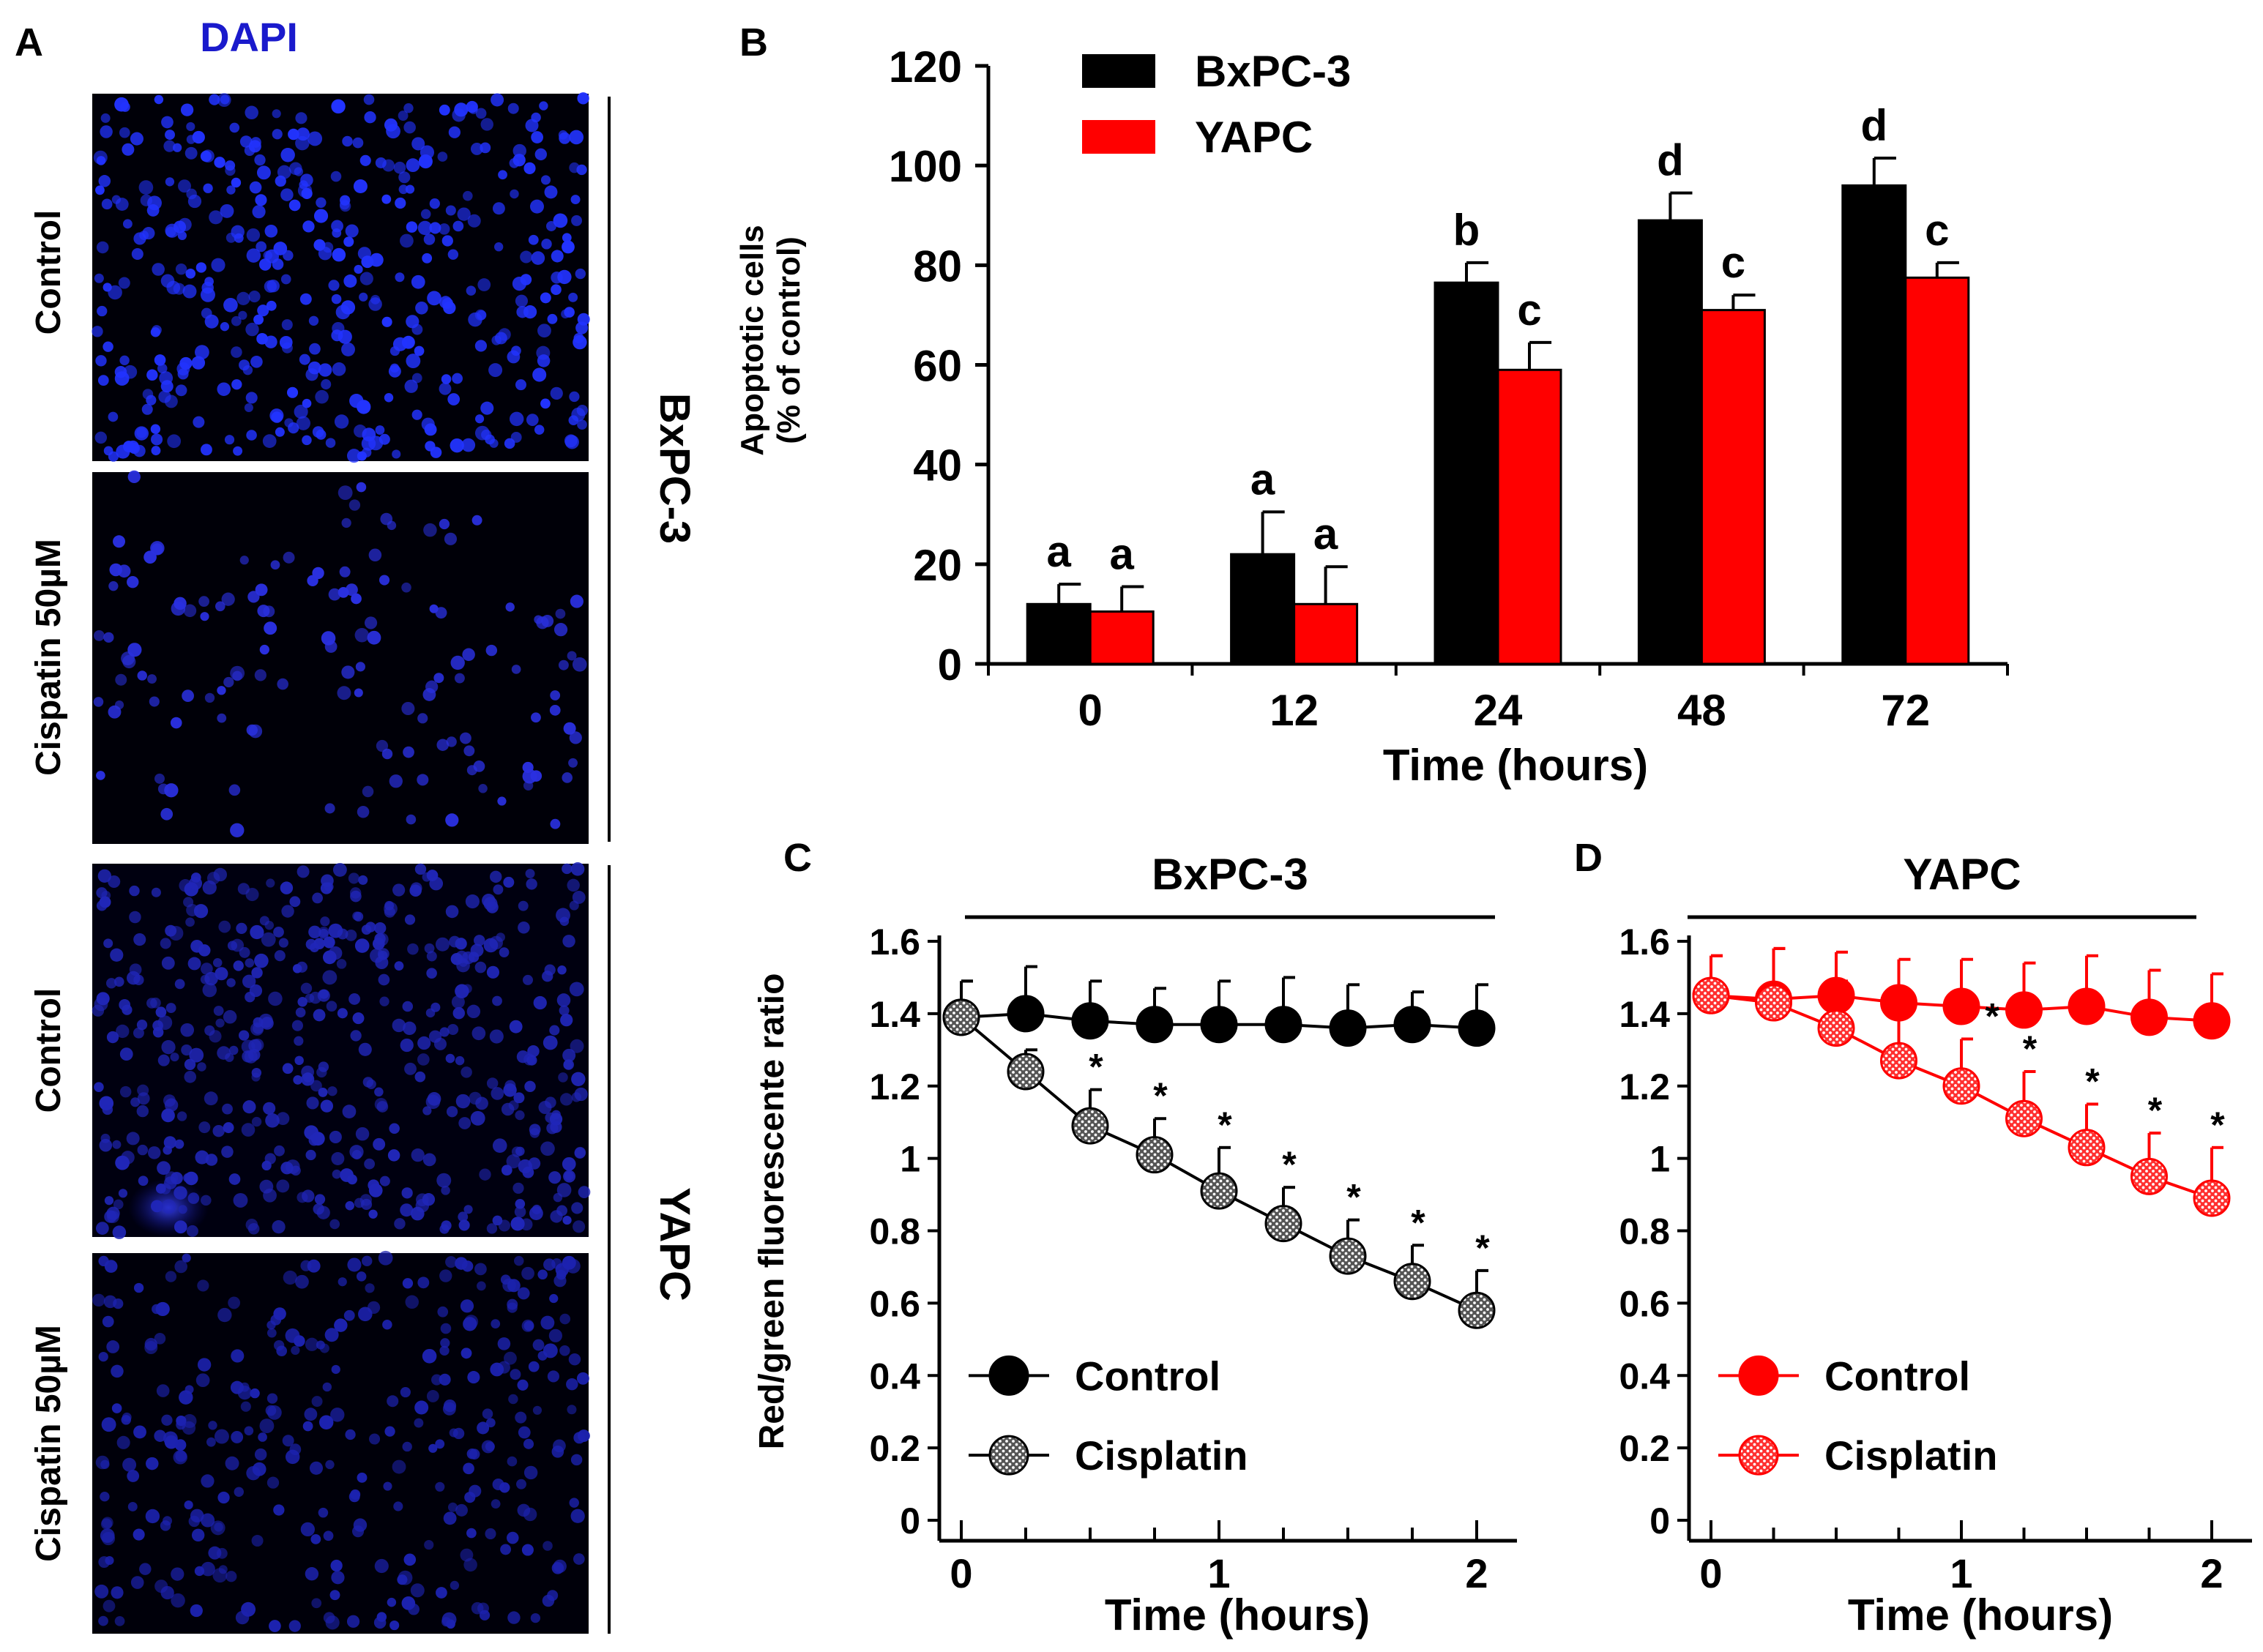 Image resolution: width=2263 pixels, height=1652 pixels. What do you see at coordinates (1009, 1455) in the screenshot?
I see `legend-marker-cisplatin` at bounding box center [1009, 1455].